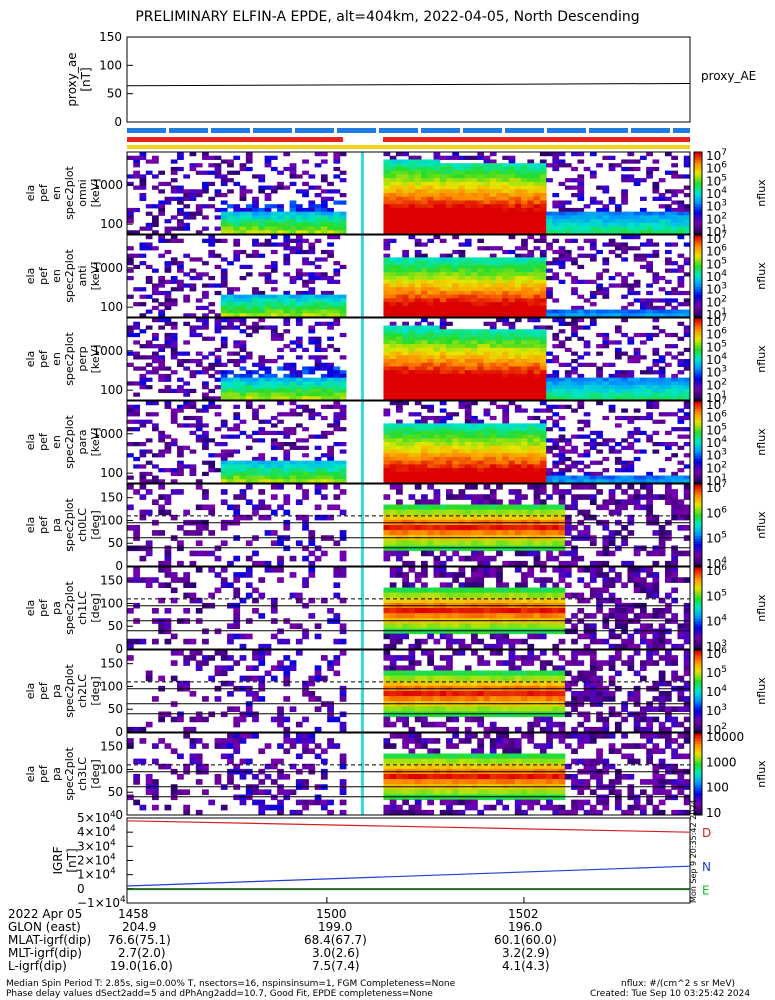 The height and width of the screenshot is (1000, 775). What do you see at coordinates (698, 205) in the screenshot?
I see `colorbar-segment` at bounding box center [698, 205].